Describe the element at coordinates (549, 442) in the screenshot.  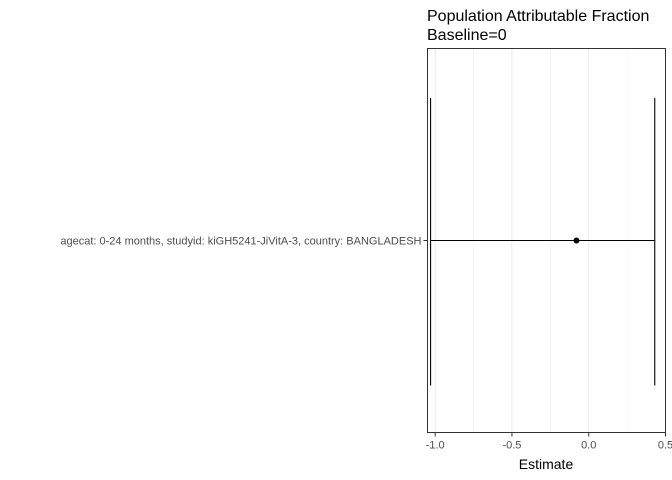
I see `x-axis: -1.0 -0.5 0.0 0.5` at that location.